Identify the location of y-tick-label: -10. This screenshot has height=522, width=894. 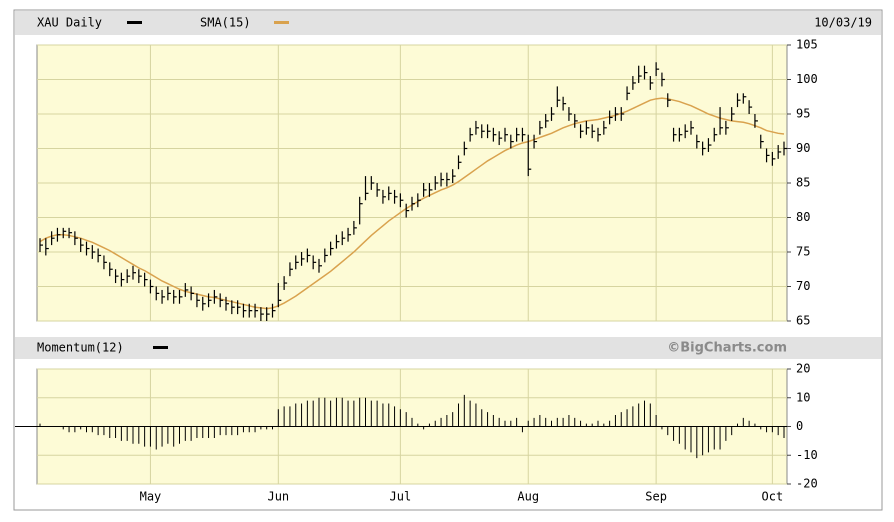
(807, 455).